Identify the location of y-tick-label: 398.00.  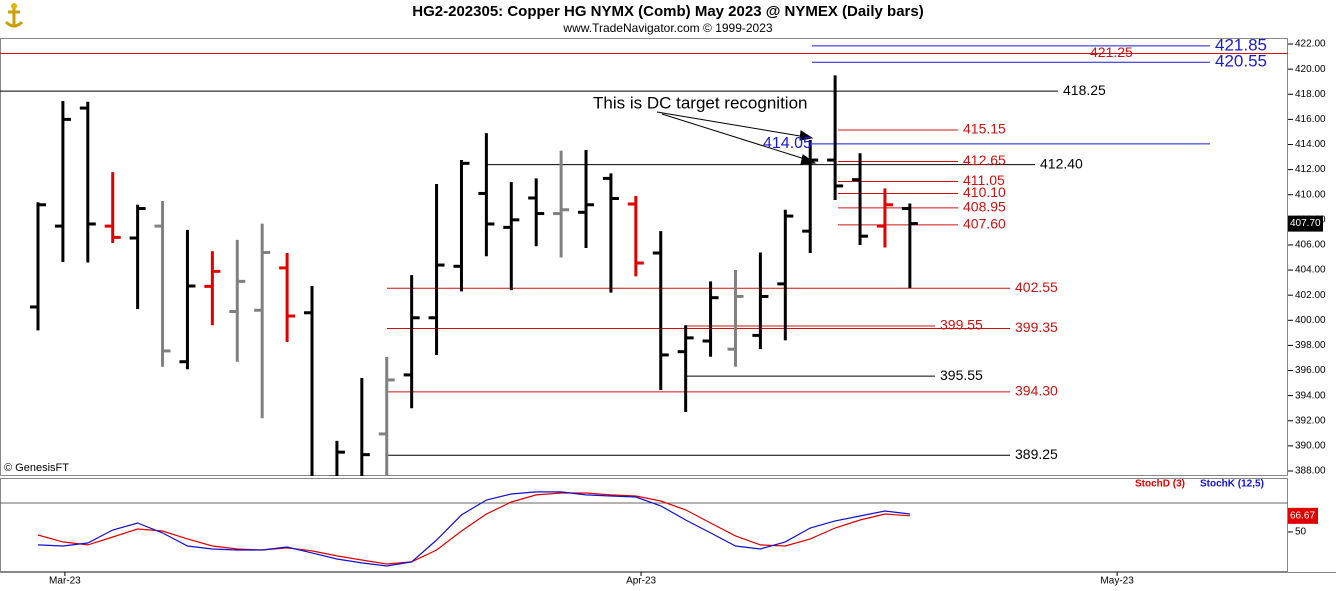
(1310, 345).